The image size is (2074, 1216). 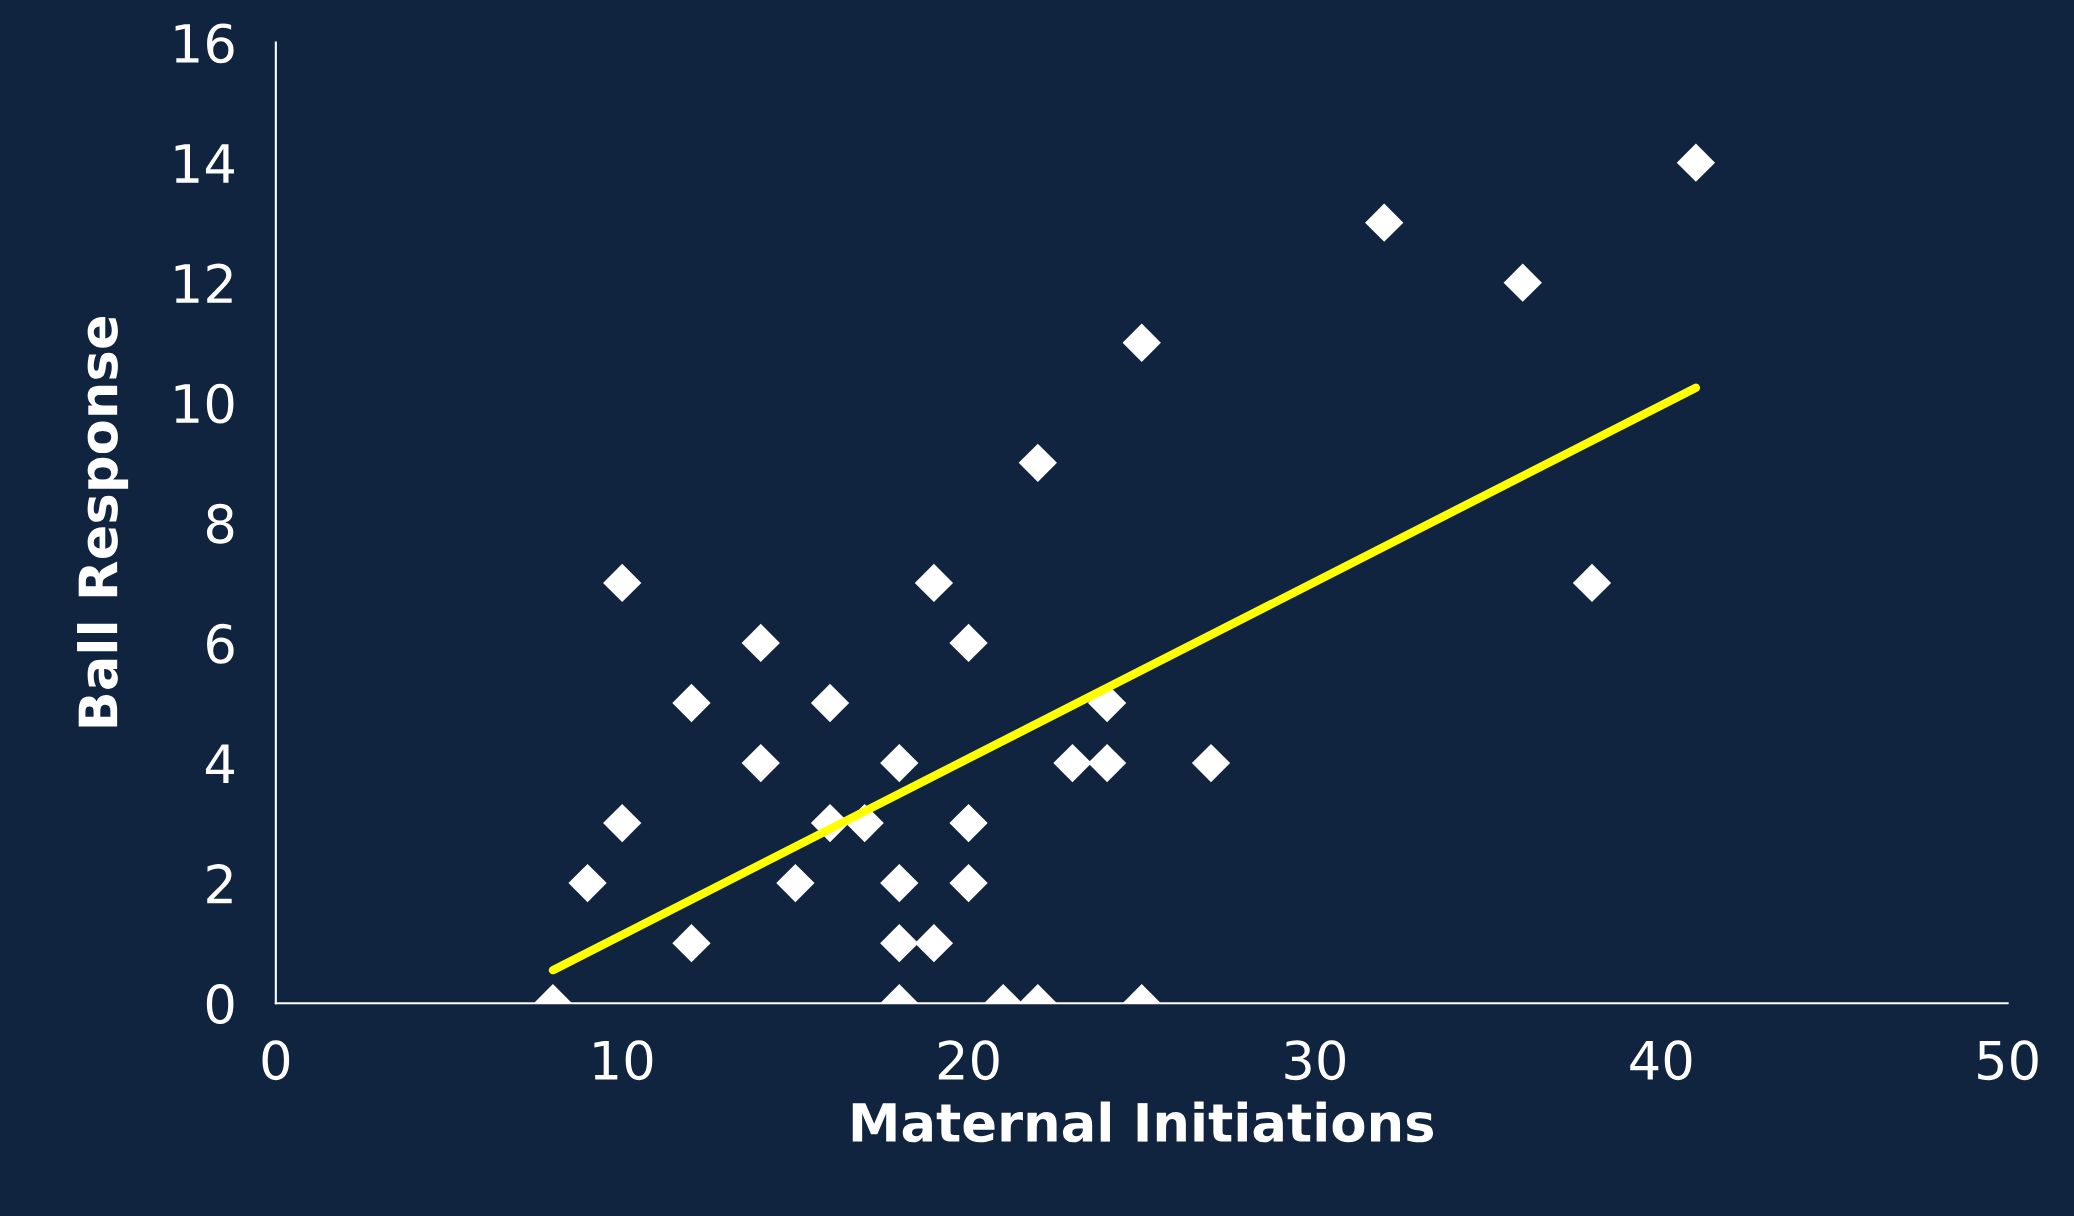 What do you see at coordinates (203, 283) in the screenshot?
I see `y-tick-label: 12` at bounding box center [203, 283].